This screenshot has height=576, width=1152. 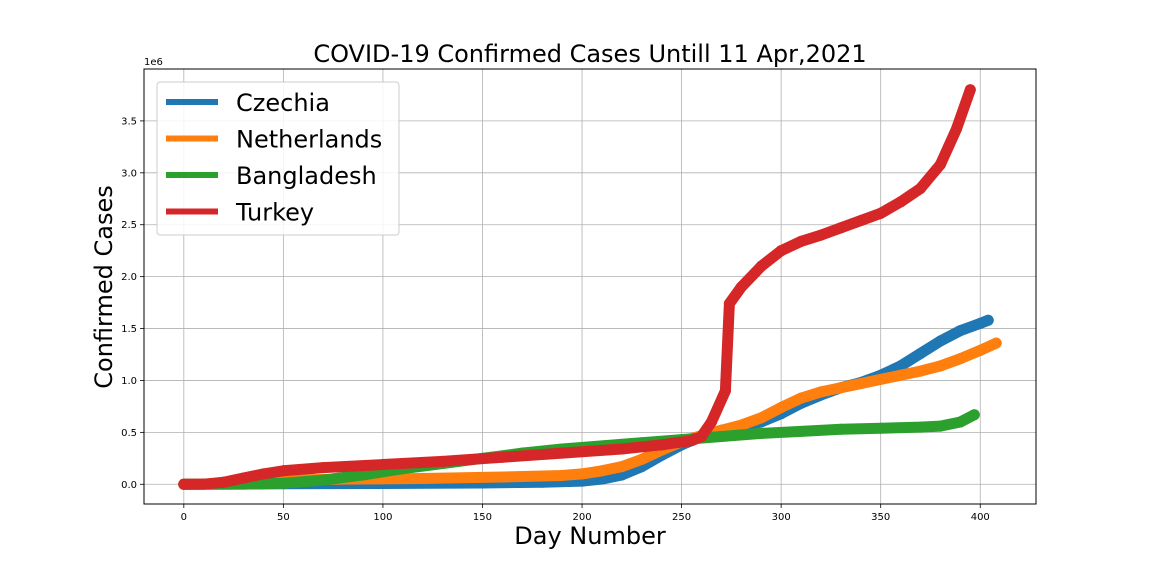 What do you see at coordinates (980, 517) in the screenshot?
I see `x-tick-label: 400` at bounding box center [980, 517].